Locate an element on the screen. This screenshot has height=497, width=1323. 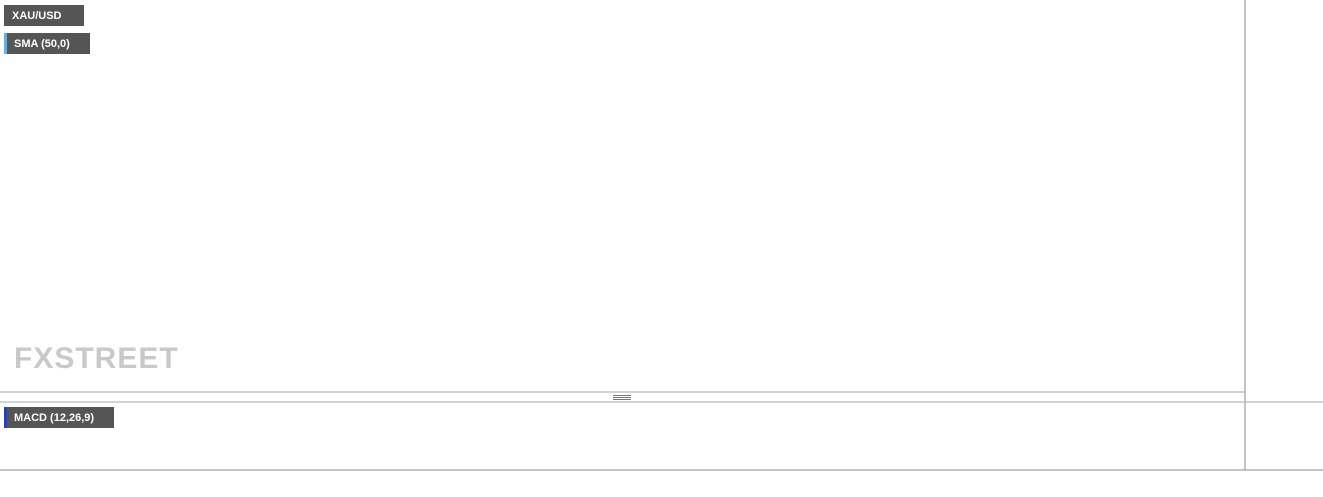
panel-grip is located at coordinates (622, 397).